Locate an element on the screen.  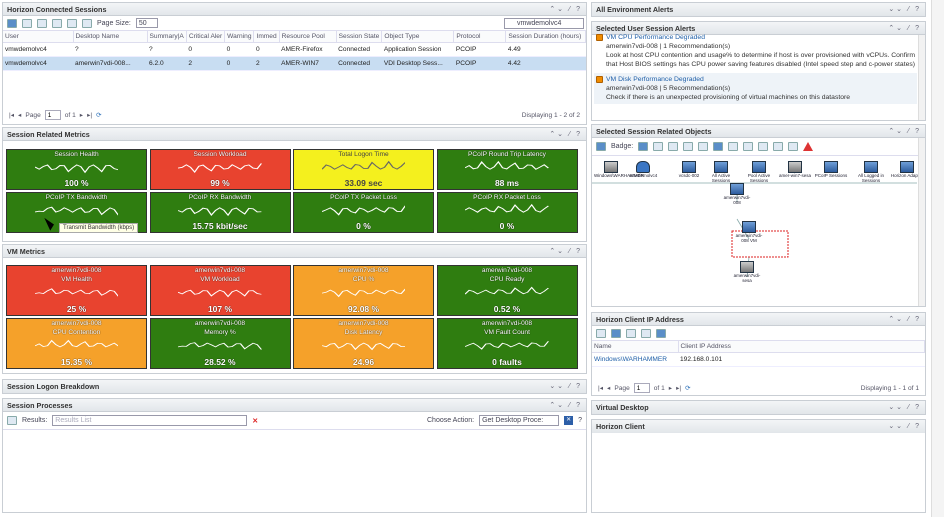
graph-node: Horizon Adapter is located at coordinates (907, 169).